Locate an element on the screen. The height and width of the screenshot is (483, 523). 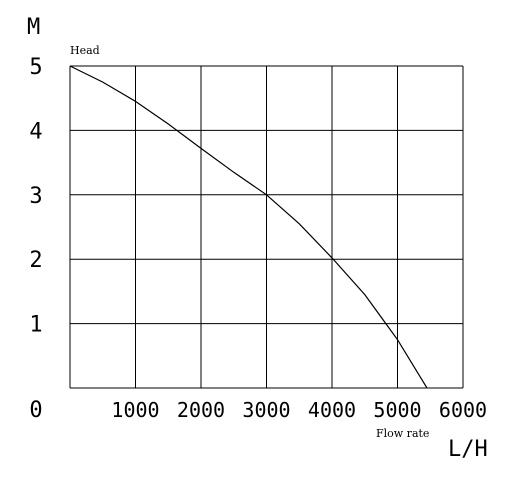
y-tick-label: 0 is located at coordinates (35, 410).